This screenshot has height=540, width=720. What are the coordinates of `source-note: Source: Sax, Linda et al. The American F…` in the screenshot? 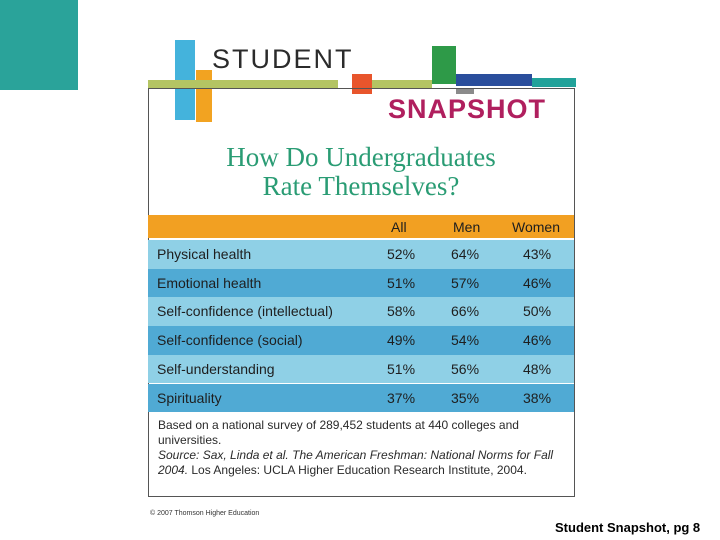 It's located at (358, 463).